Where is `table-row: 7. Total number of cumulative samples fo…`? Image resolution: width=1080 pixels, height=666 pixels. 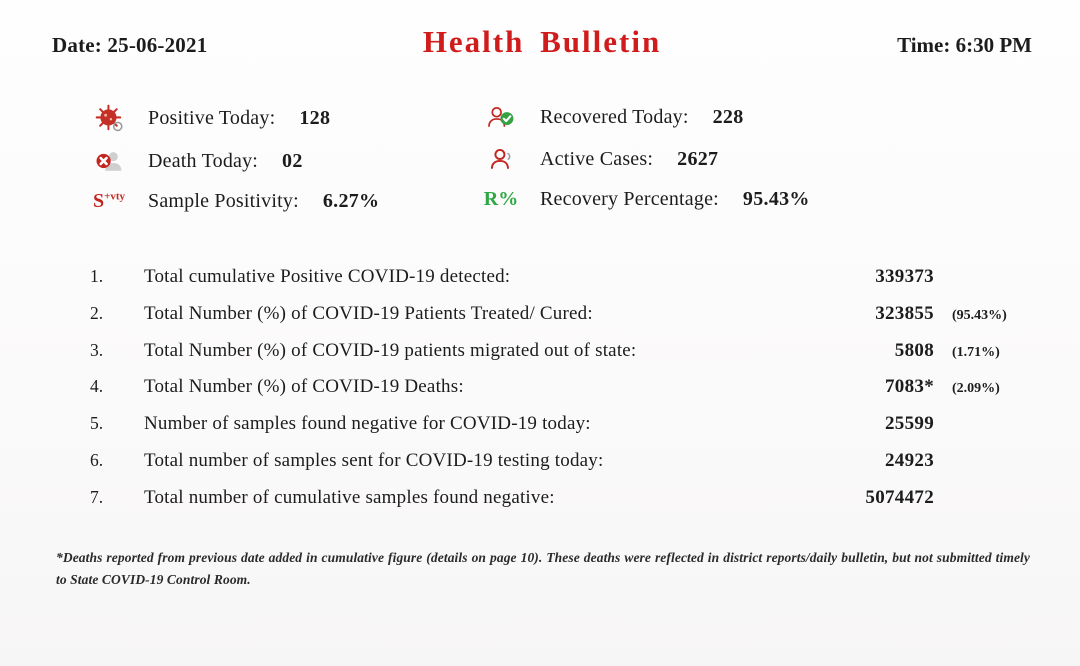 table-row: 7. Total number of cumulative samples fo… is located at coordinates (561, 498).